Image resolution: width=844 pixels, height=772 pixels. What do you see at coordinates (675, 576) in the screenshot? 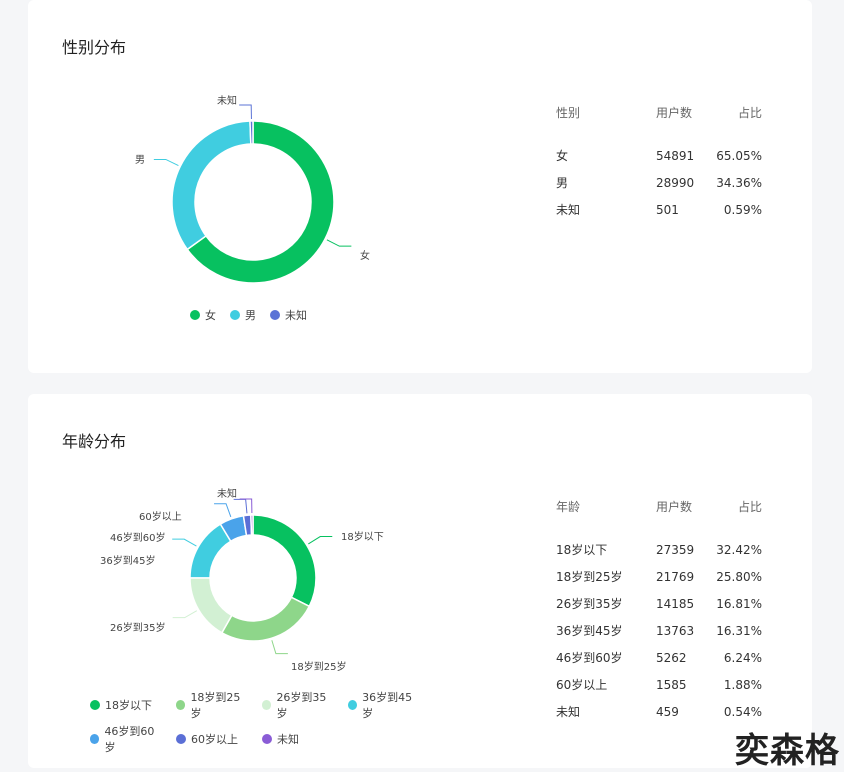
I see `table-cell: 21769` at bounding box center [675, 576].